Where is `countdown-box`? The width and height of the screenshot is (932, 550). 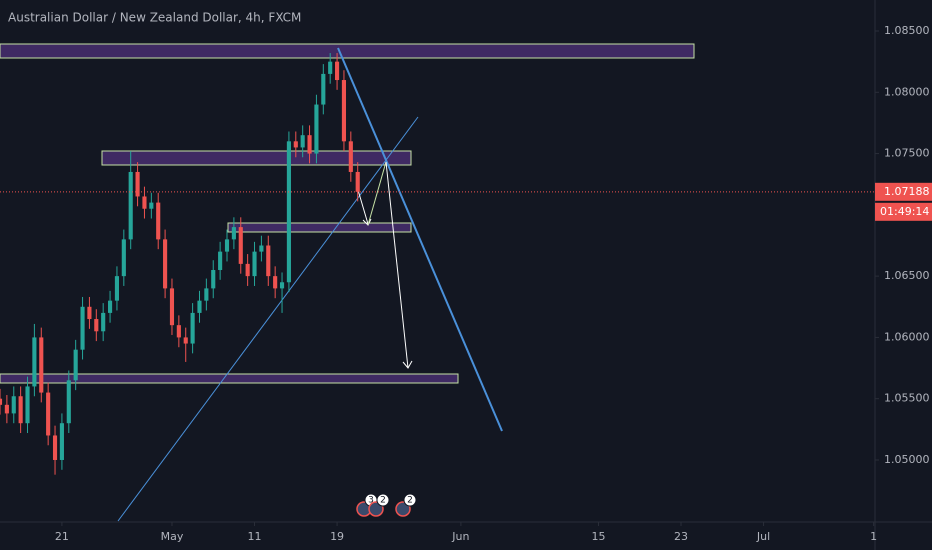
countdown-box is located at coordinates (903, 211).